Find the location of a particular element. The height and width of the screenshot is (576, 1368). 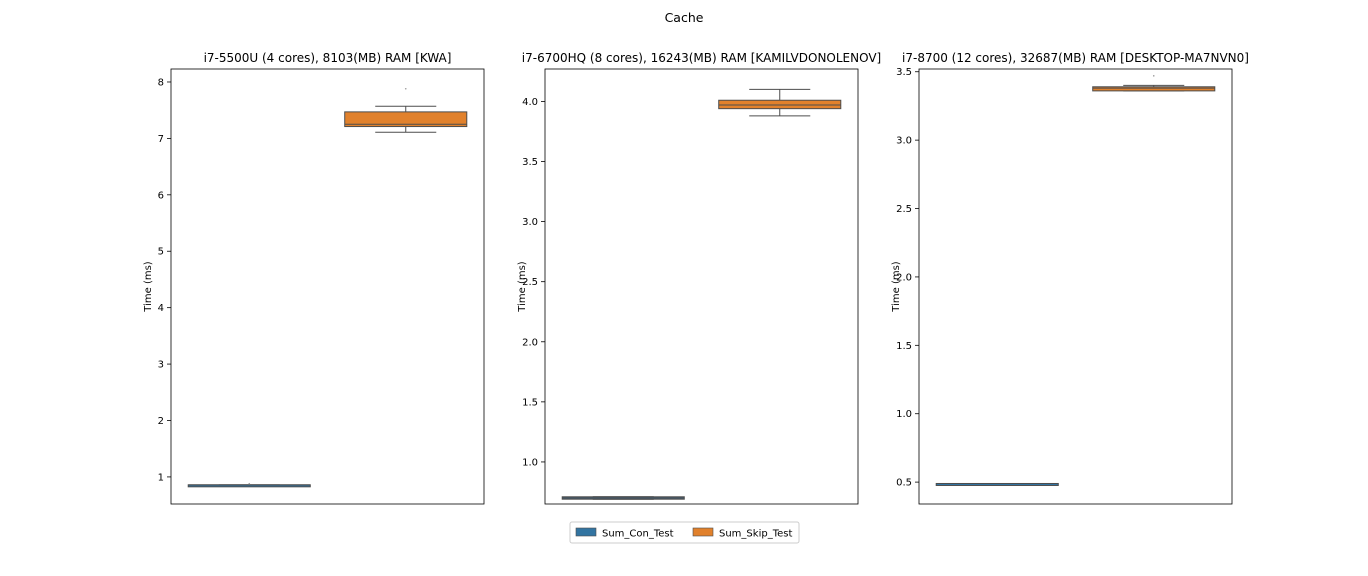

legend-item-Sum_Con_Test: Sum_Con_Test is located at coordinates (624, 533).